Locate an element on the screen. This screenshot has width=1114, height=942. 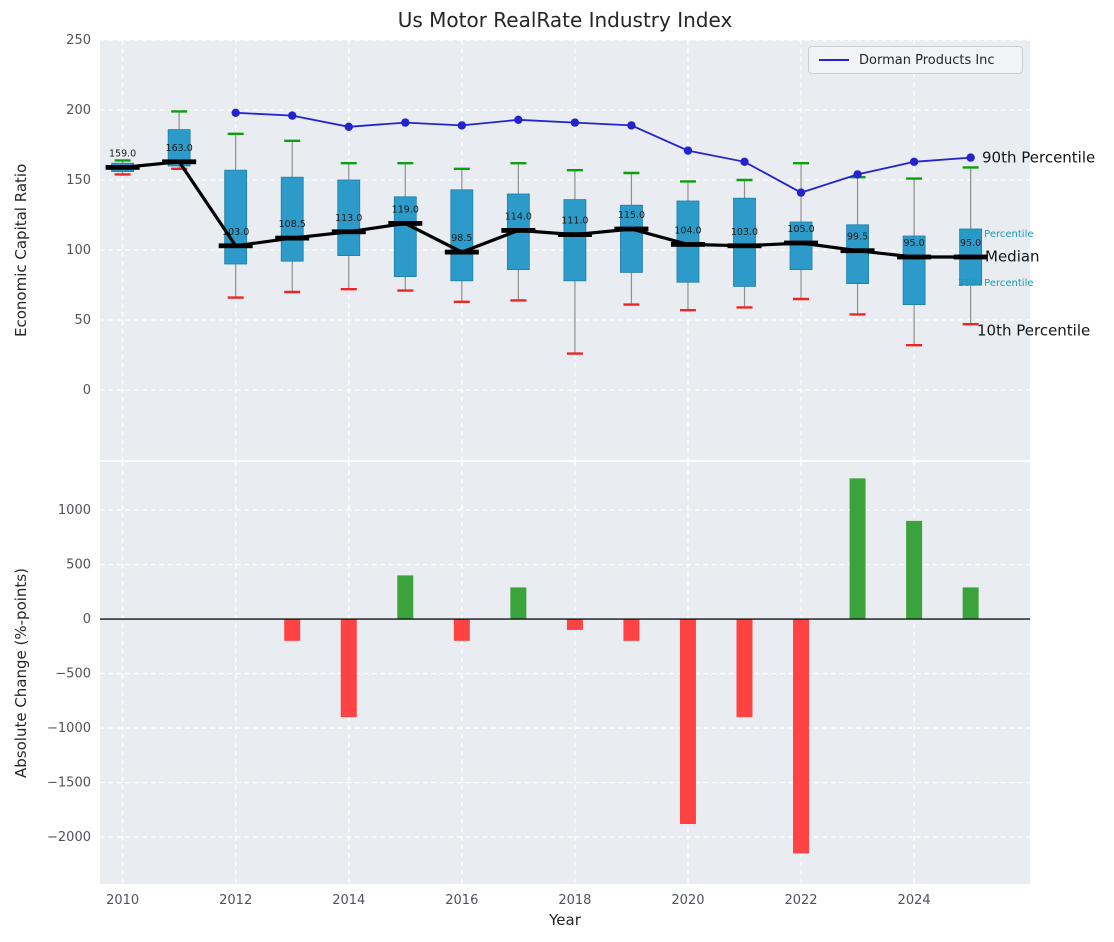
box-group-2021 is located at coordinates (744, 243).